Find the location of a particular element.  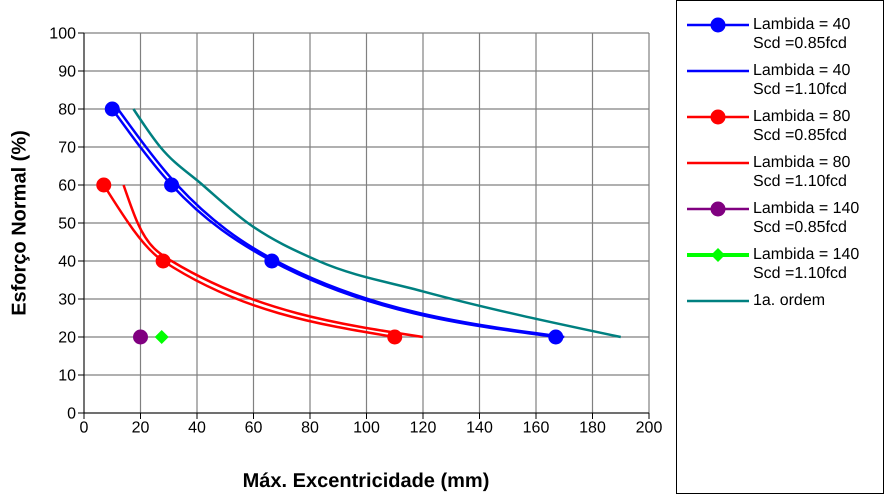

x-tick-label: 60 is located at coordinates (253, 427).